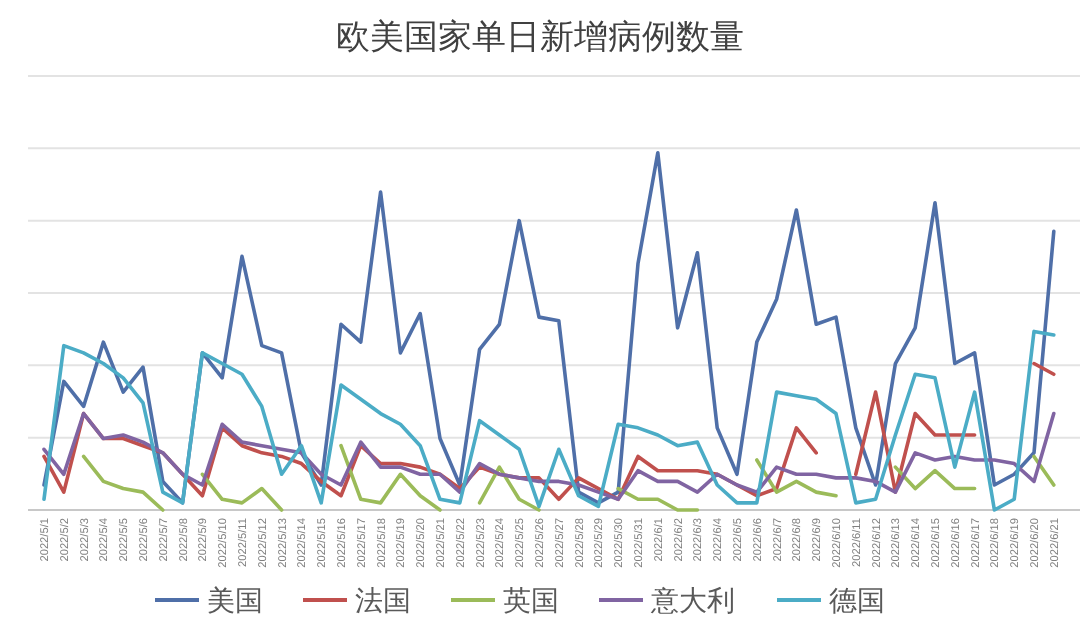 The image size is (1080, 640). I want to click on legend-label: 法国, so click(383, 600).